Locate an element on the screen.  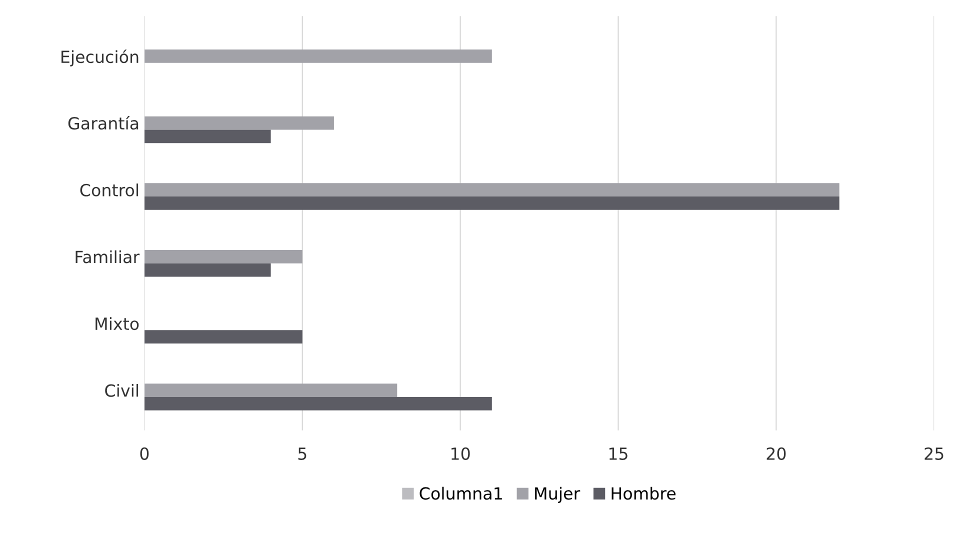
x-tick-label: 10 is located at coordinates (461, 453).